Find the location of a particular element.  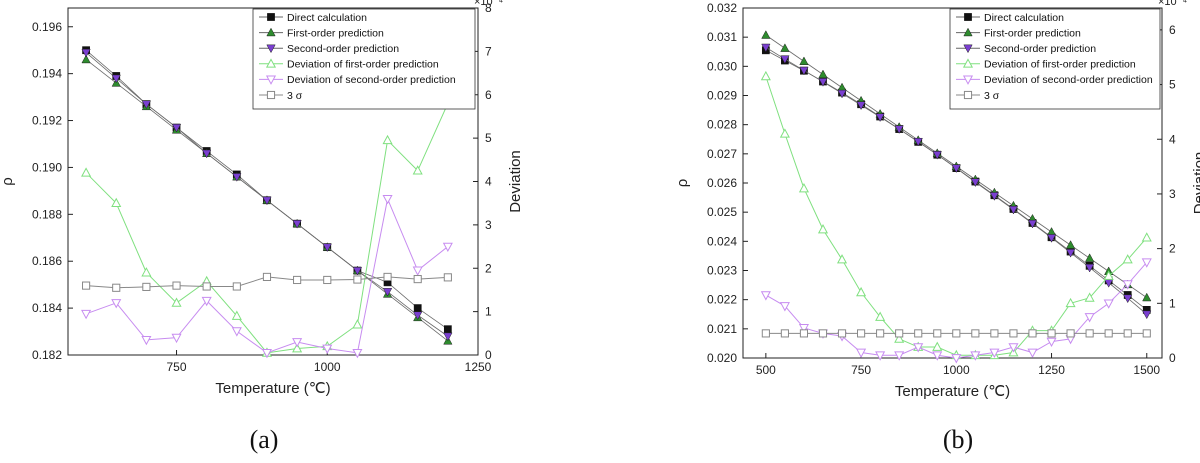

series-line is located at coordinates (956, 310).